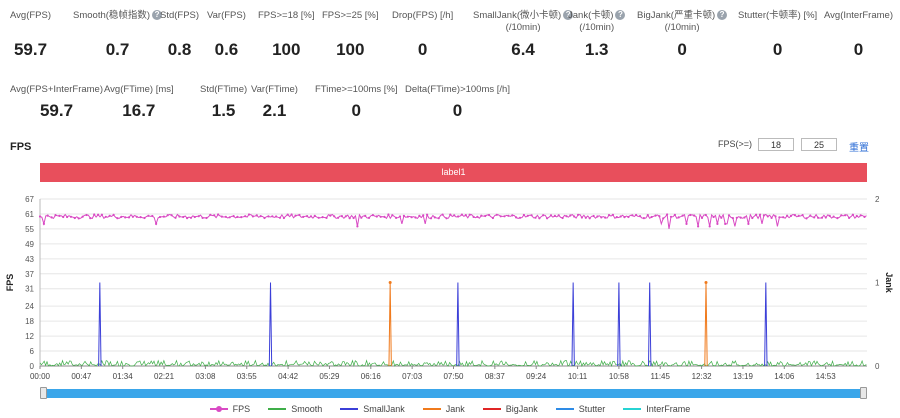 Image resolution: width=900 pixels, height=418 pixels. I want to click on stat2-0: Avg(FPS+InterFrame) 59.7, so click(56, 102).